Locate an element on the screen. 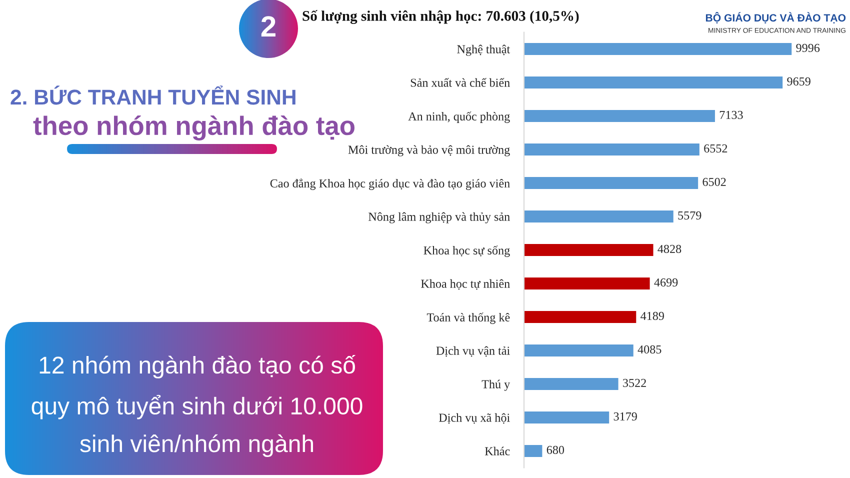 The height and width of the screenshot is (478, 850). y-tick-label: Toán và thống kê is located at coordinates (468, 318).